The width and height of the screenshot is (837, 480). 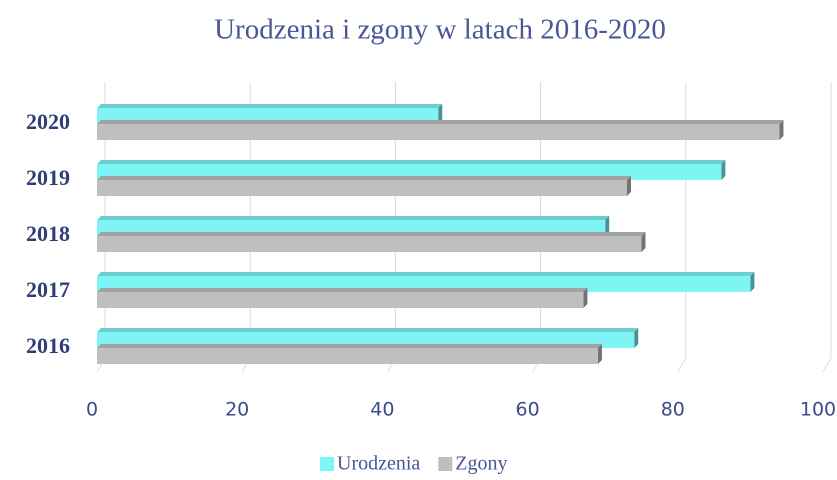 What do you see at coordinates (48, 345) in the screenshot?
I see `y-tick-label: 2016` at bounding box center [48, 345].